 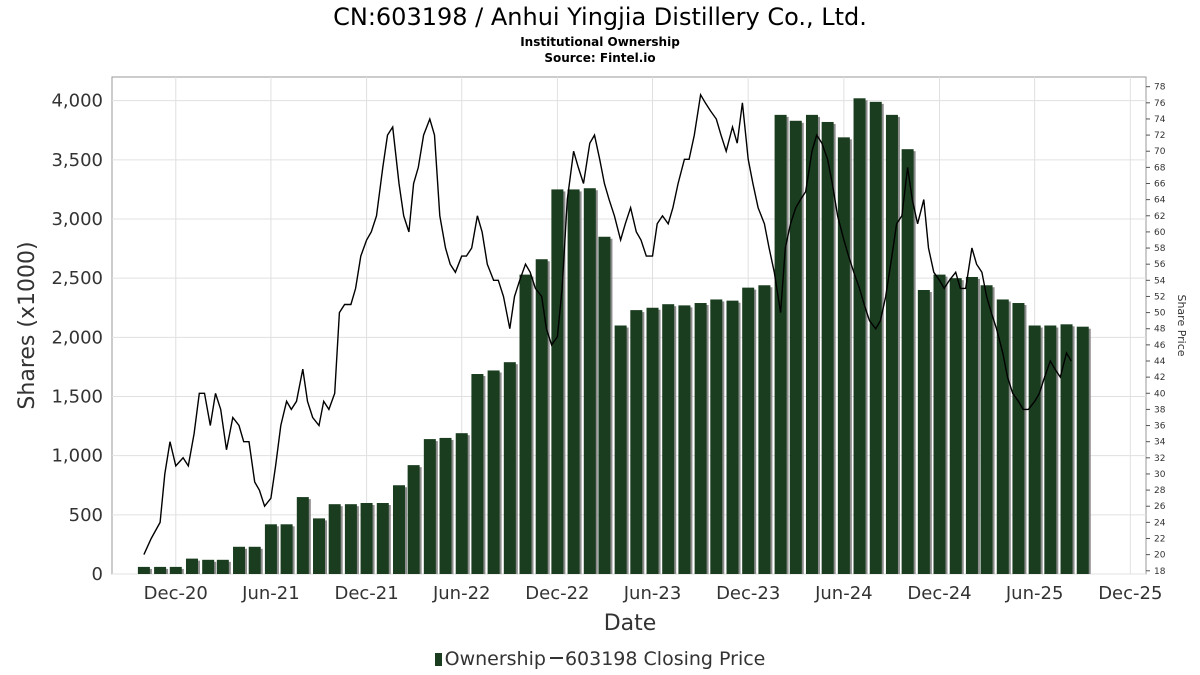 I want to click on y2-tick-label: 54, so click(x=1160, y=281).